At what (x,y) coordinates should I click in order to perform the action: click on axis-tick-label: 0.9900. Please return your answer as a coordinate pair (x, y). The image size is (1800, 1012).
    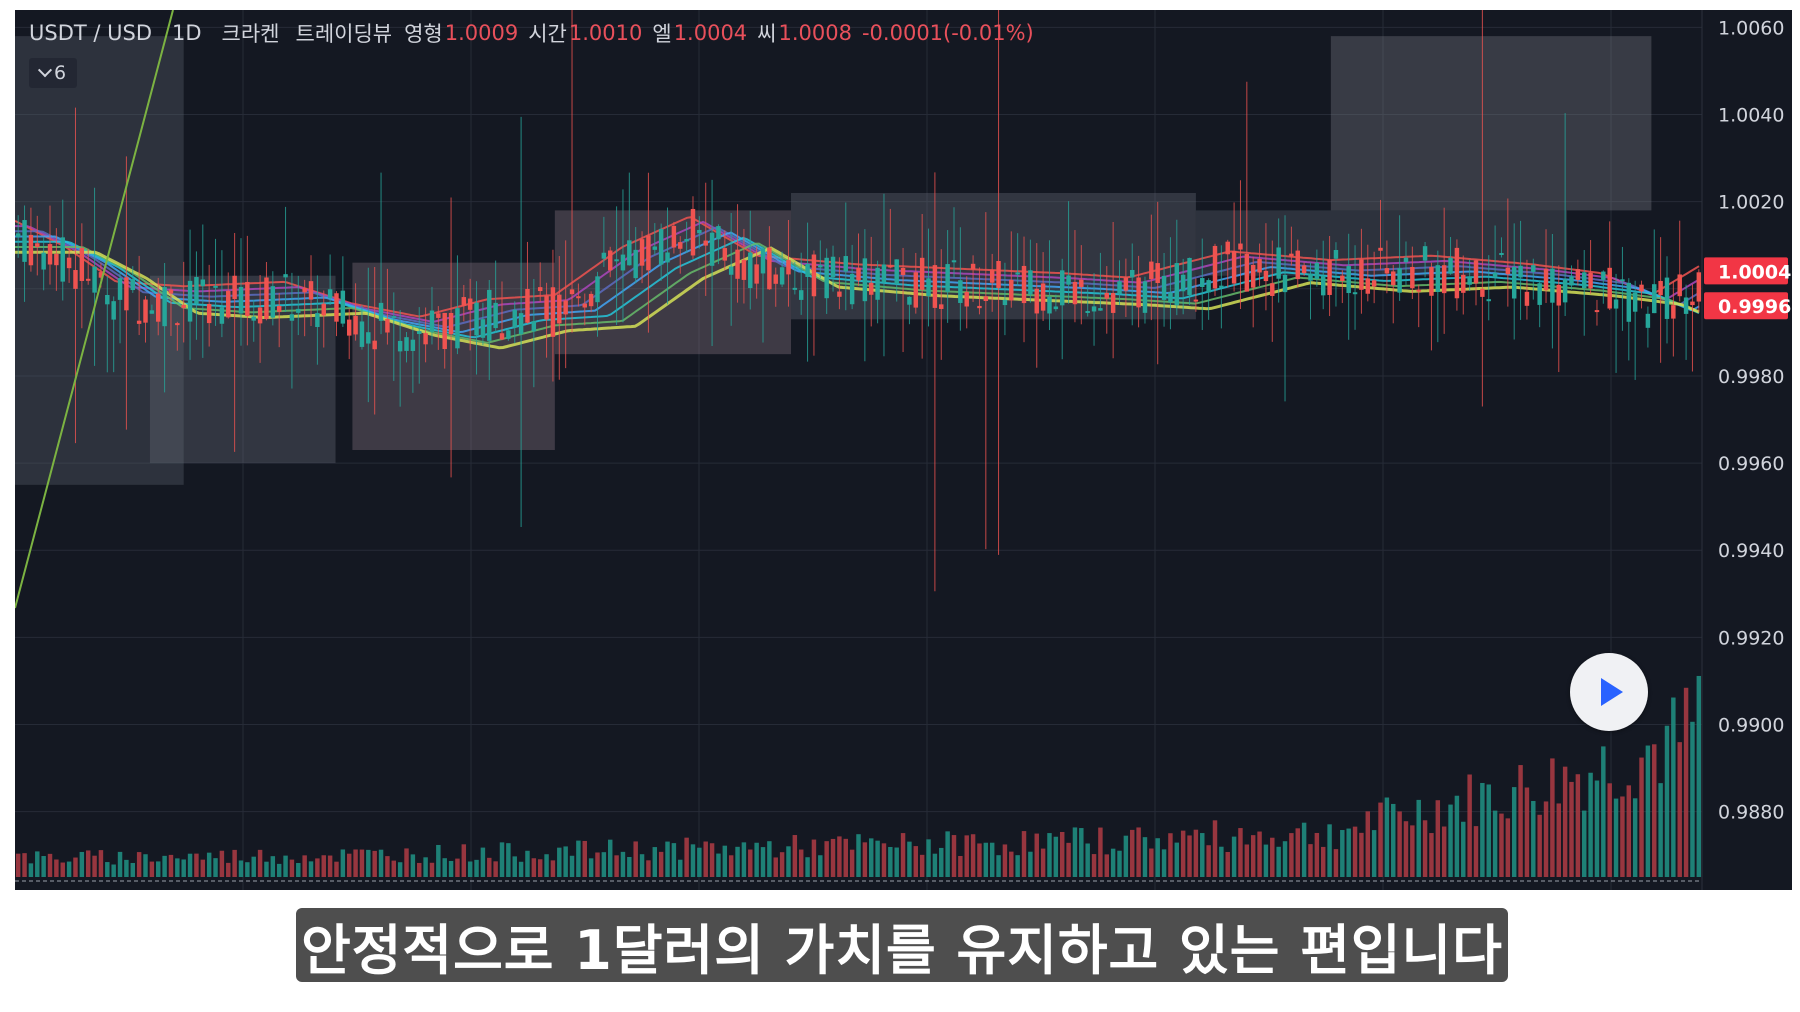
    Looking at the image, I should click on (1751, 725).